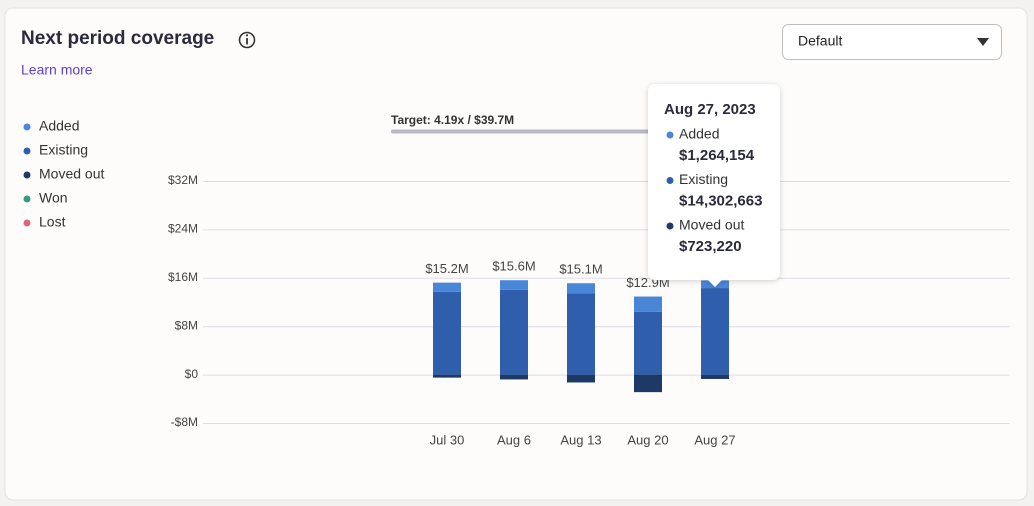 The height and width of the screenshot is (506, 1034). What do you see at coordinates (513, 266) in the screenshot?
I see `total-label: $15.6M` at bounding box center [513, 266].